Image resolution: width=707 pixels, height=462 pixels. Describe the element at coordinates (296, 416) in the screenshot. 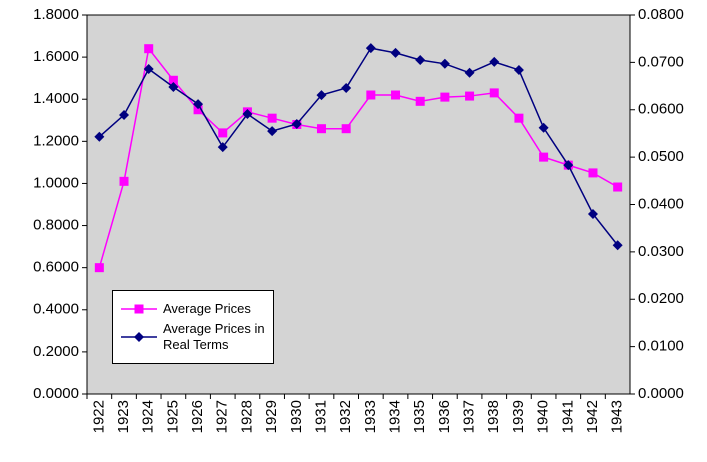

I see `x-tick-label: 1930` at that location.